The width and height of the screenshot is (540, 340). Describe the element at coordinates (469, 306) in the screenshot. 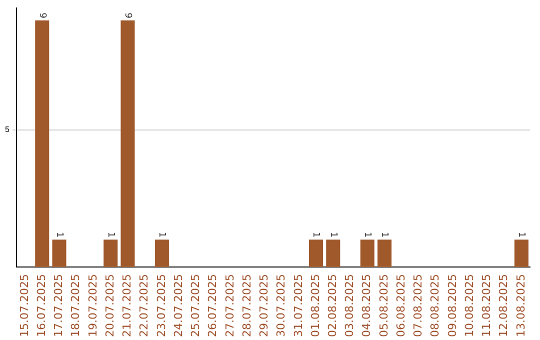

I see `x-tick-label: 10.08.2025` at that location.